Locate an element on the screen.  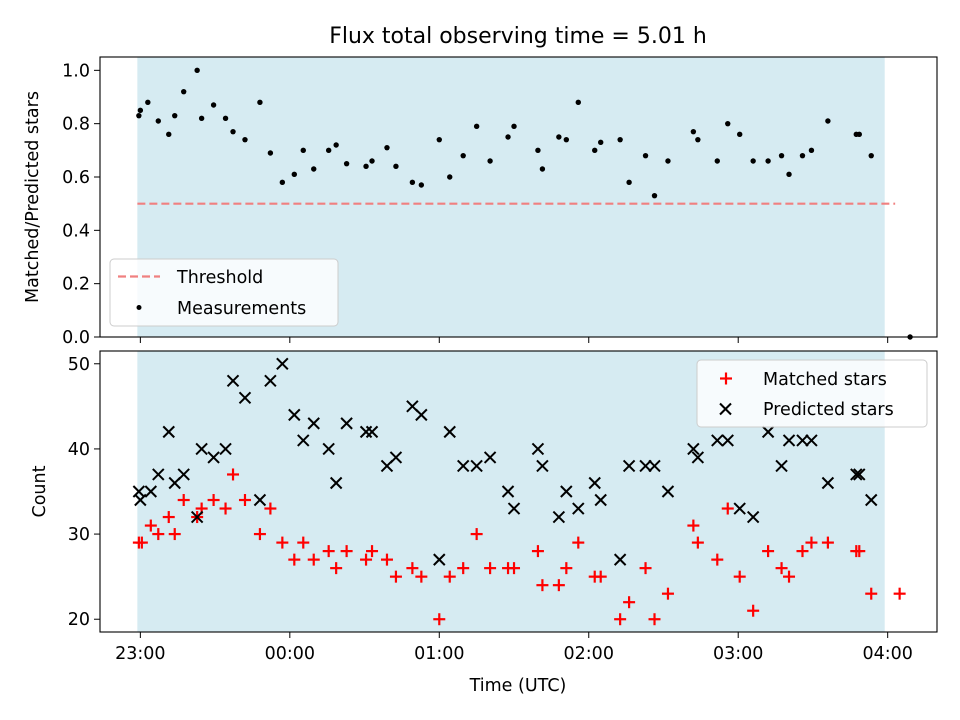
legend-matched-label: Matched stars is located at coordinates (825, 380).